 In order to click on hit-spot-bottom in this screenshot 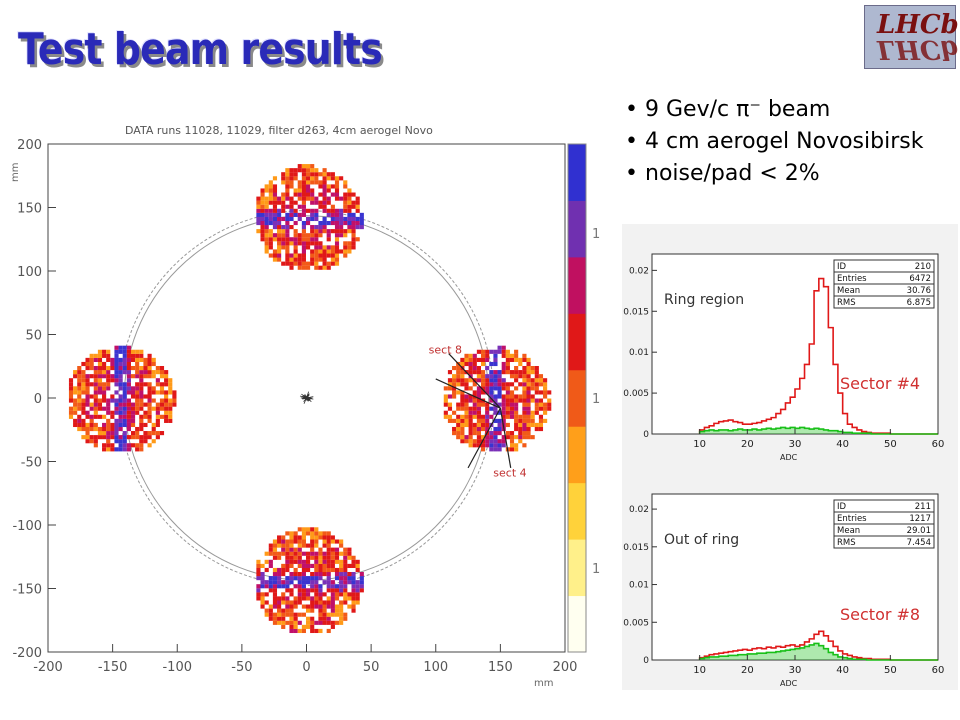, I will do `click(310, 580)`.